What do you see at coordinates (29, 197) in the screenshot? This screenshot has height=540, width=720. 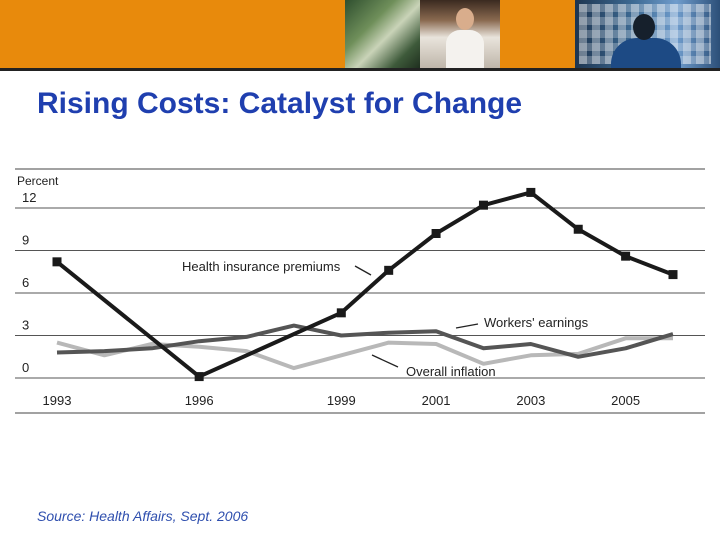 I see `y-tick-label: 12` at bounding box center [29, 197].